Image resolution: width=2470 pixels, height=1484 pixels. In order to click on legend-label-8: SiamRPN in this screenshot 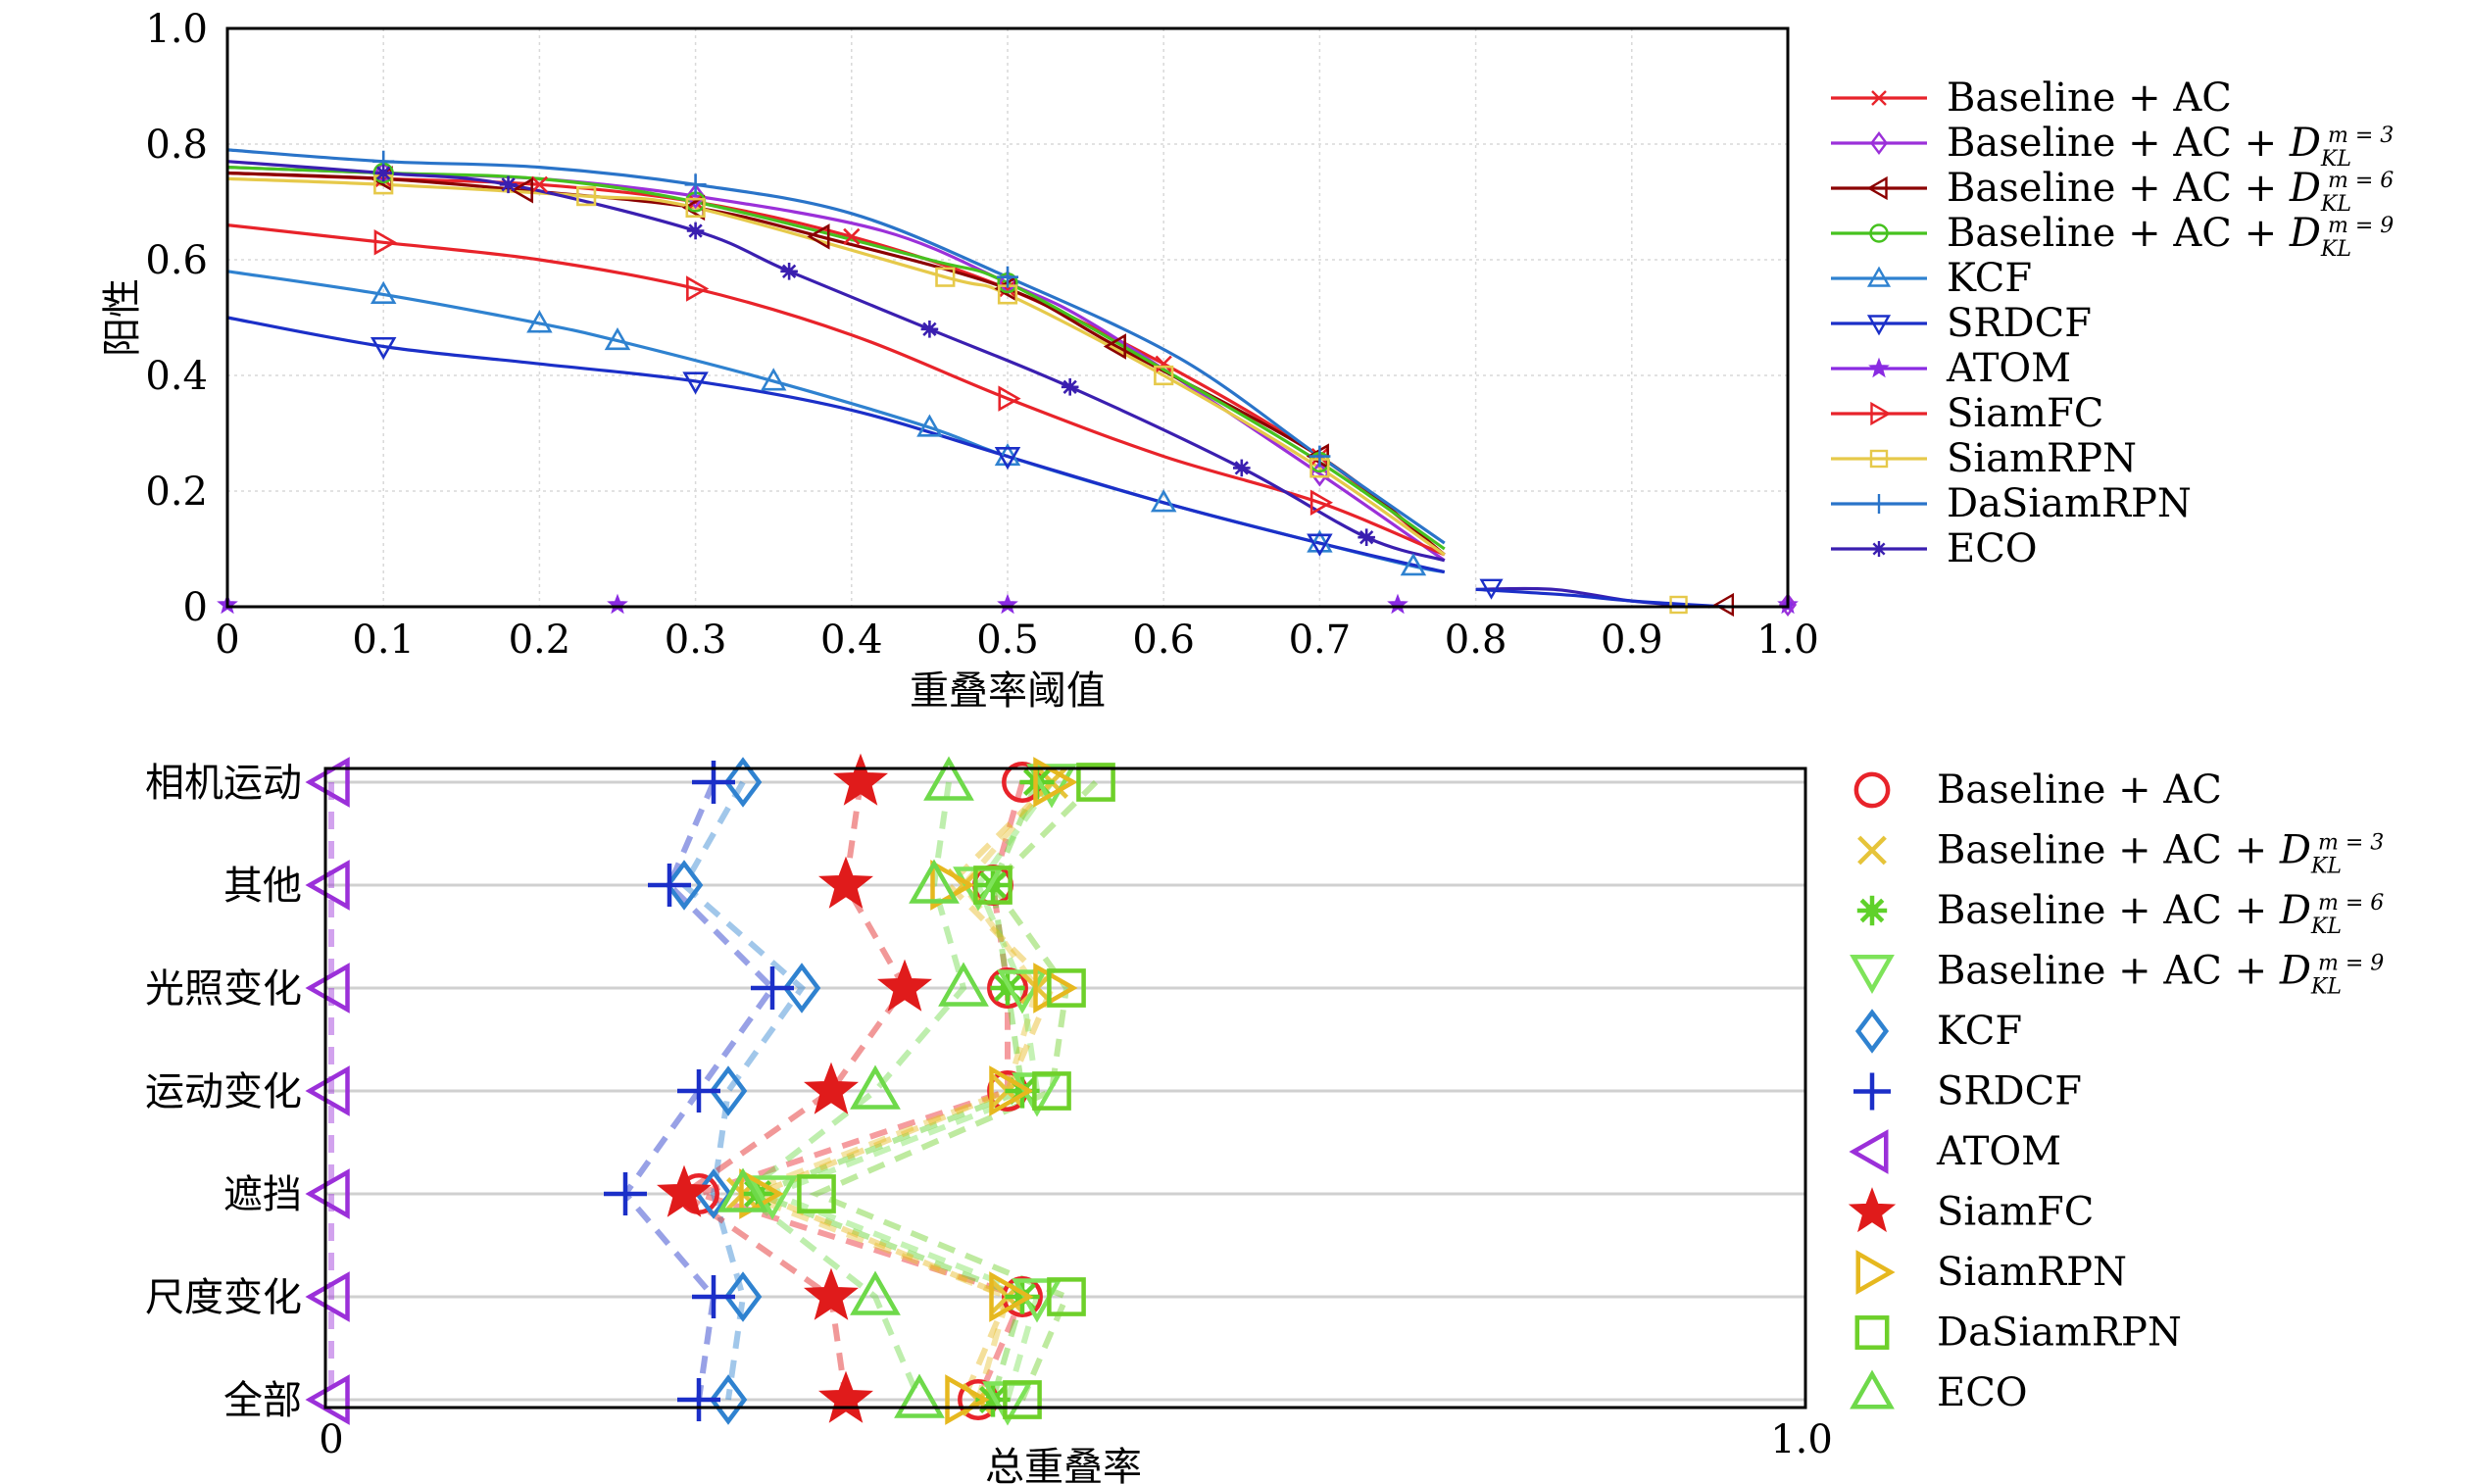, I will do `click(2032, 1272)`.